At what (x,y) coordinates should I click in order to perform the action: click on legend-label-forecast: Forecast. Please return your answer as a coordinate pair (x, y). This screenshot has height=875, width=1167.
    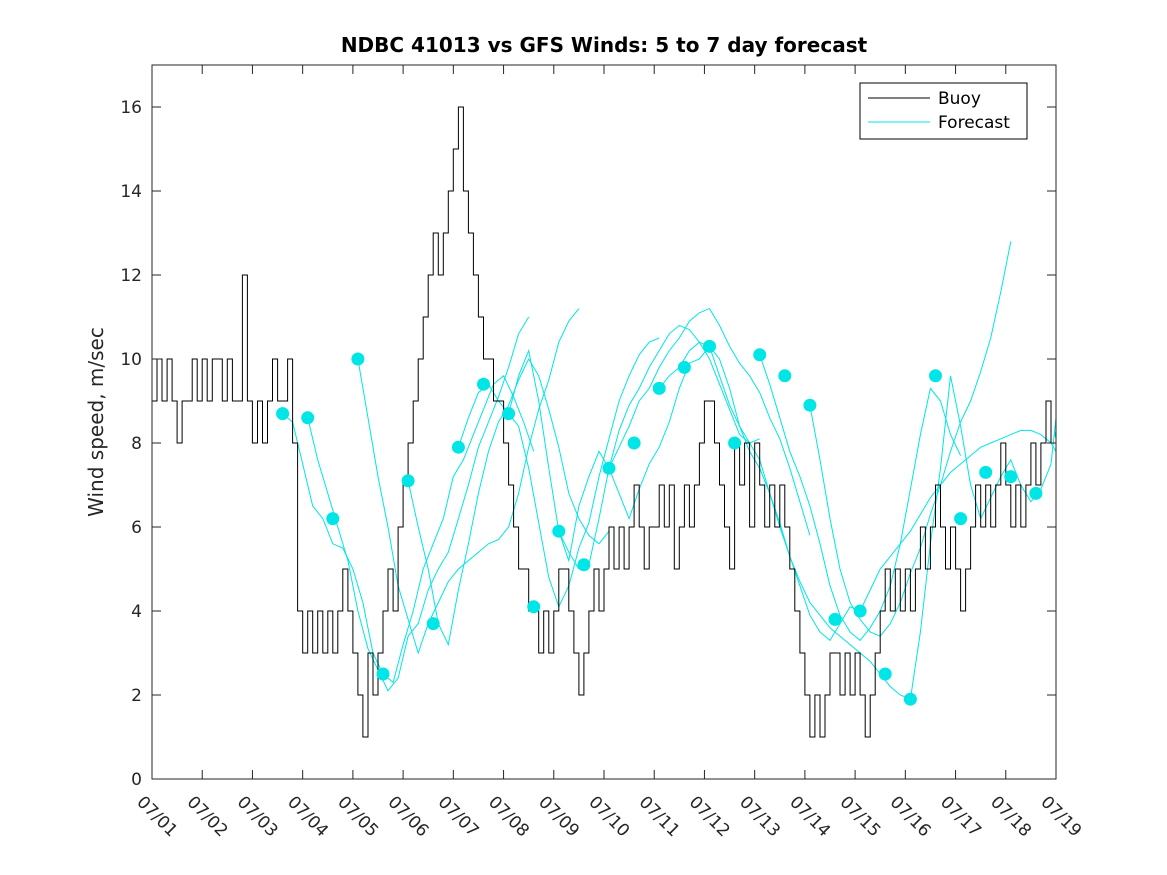
    Looking at the image, I should click on (974, 123).